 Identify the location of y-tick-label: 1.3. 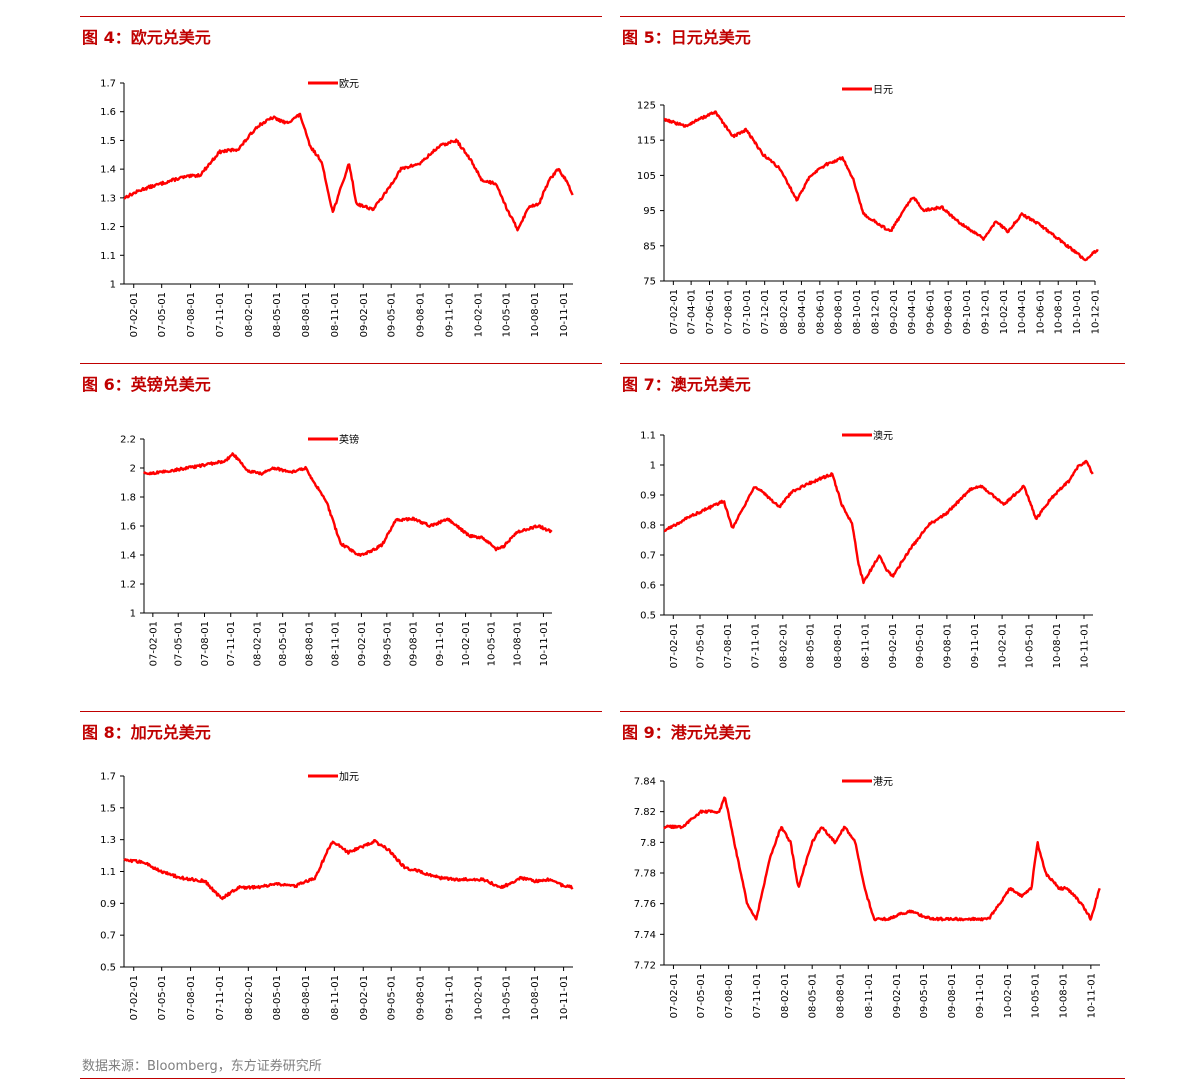
(108, 840).